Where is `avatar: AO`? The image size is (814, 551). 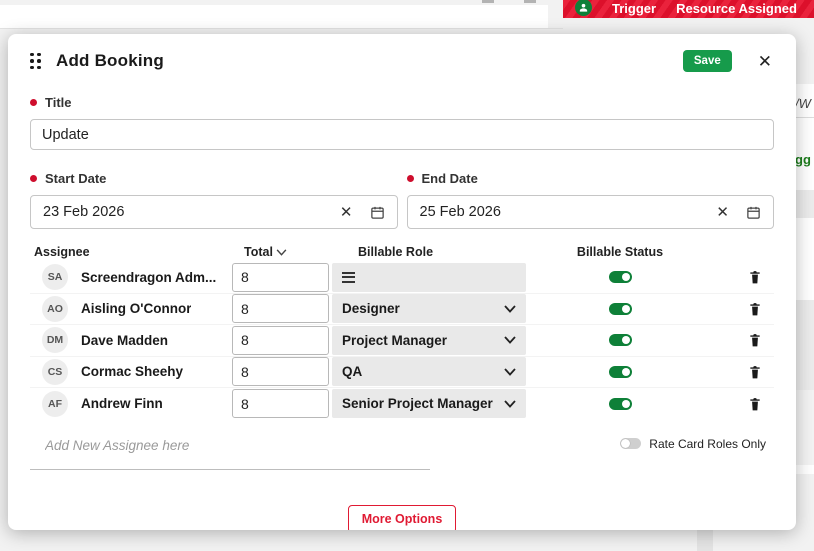 avatar: AO is located at coordinates (55, 308).